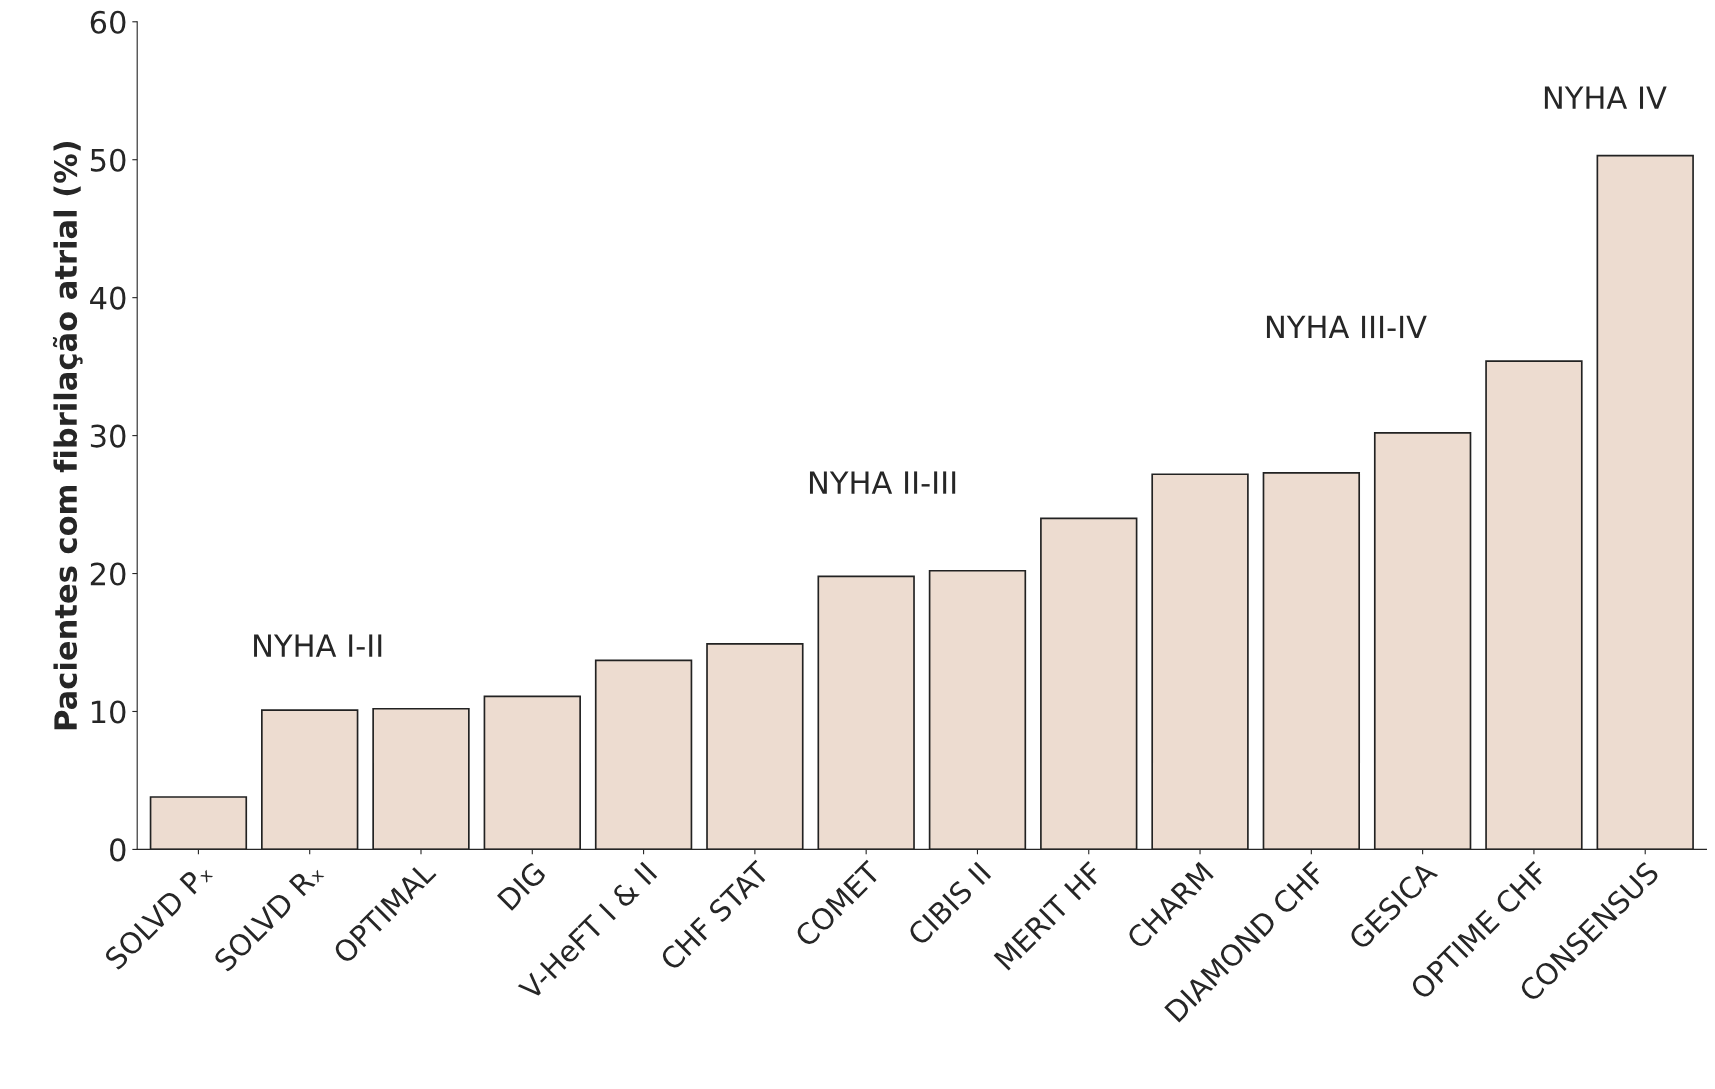  I want to click on y-tick-label: 20, so click(108, 574).